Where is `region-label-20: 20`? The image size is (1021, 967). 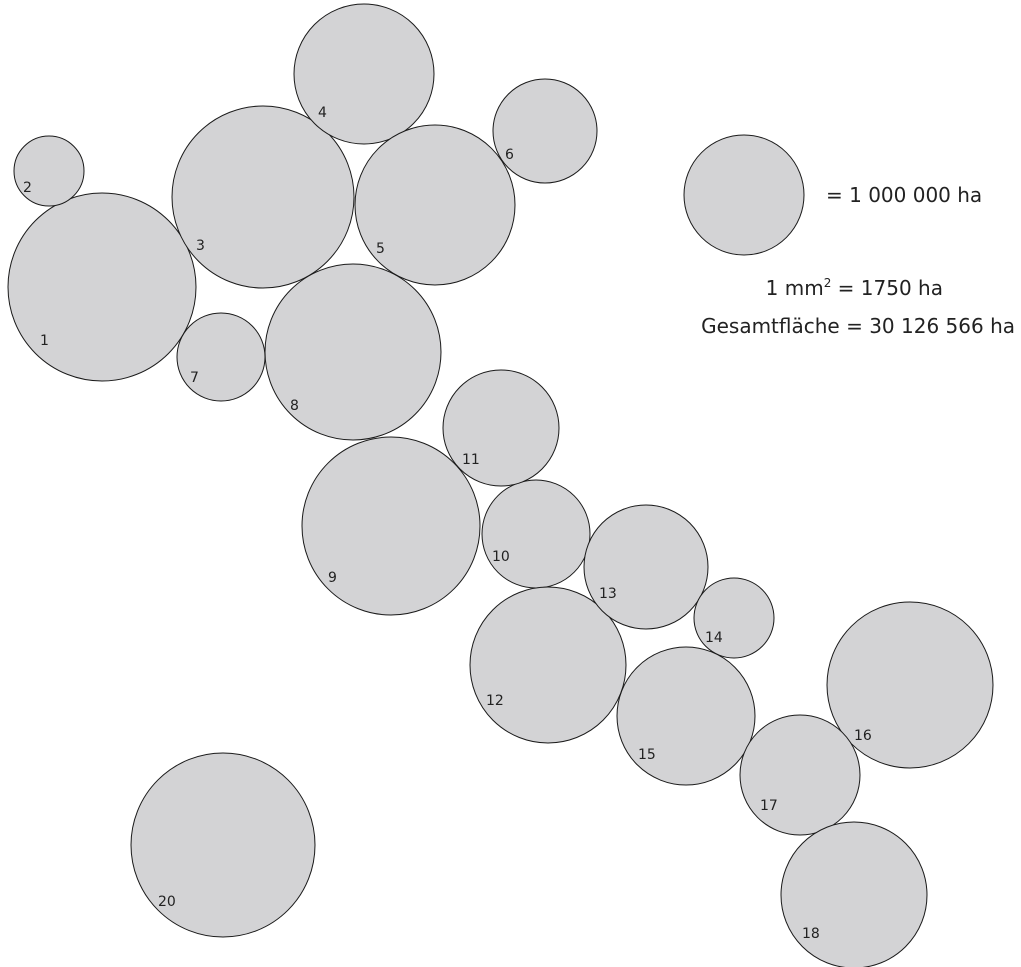
region-label-20: 20 is located at coordinates (167, 902).